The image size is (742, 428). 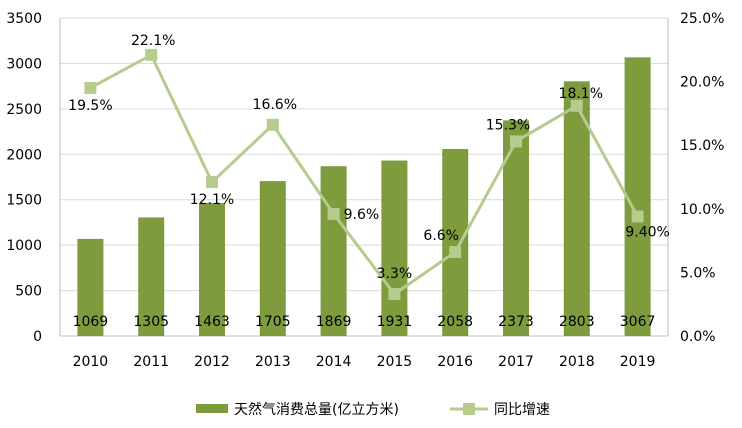 What do you see at coordinates (37, 337) in the screenshot?
I see `y-left-tick-label: 0` at bounding box center [37, 337].